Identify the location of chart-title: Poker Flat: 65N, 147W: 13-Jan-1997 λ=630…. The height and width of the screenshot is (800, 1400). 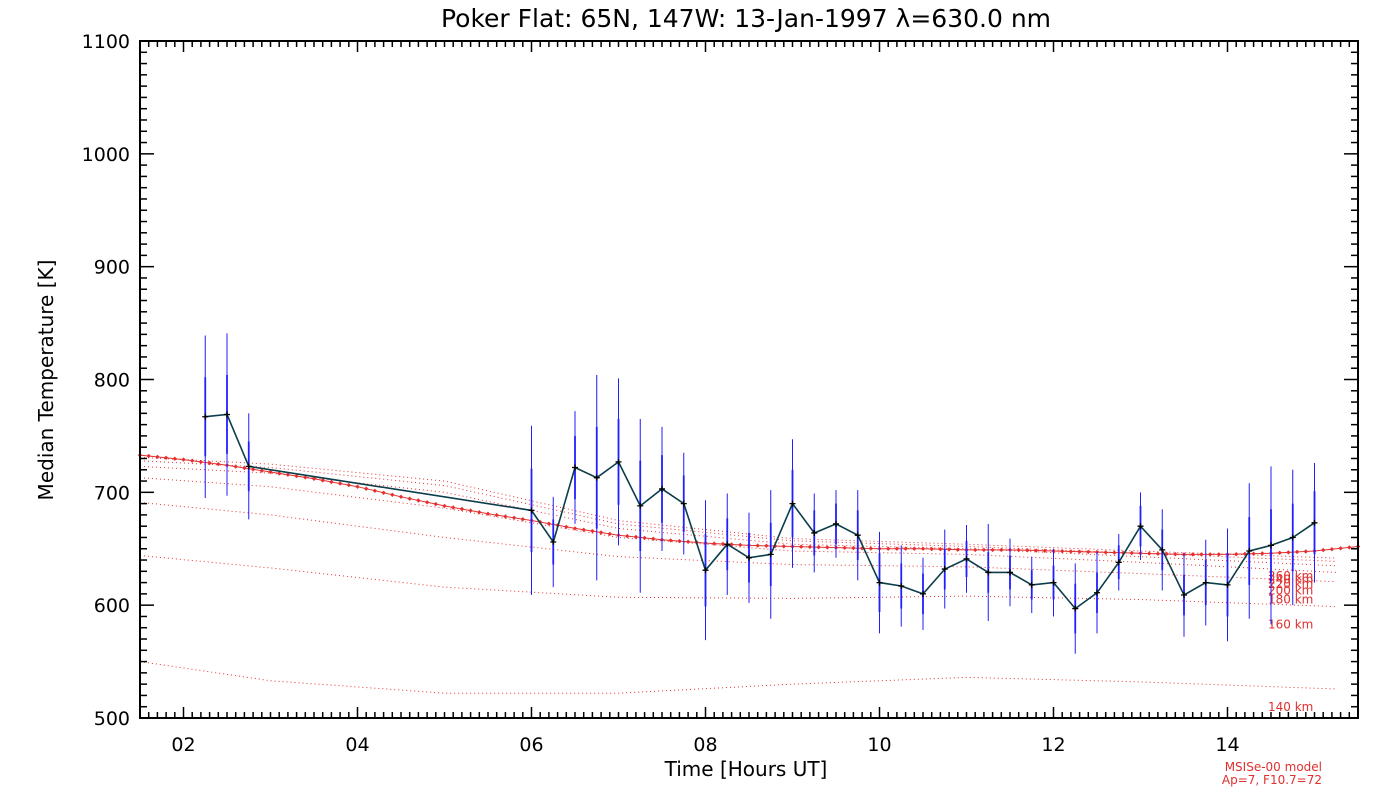
(746, 18).